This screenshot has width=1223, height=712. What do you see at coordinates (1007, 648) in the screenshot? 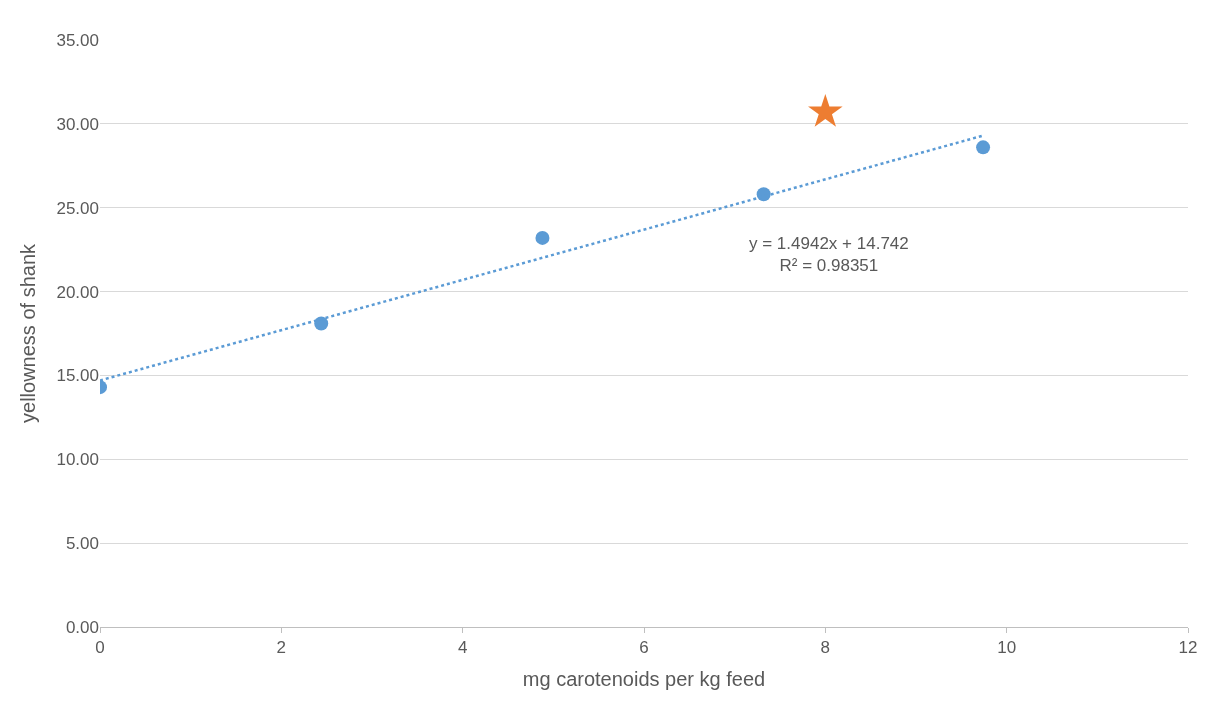
I see `x-tick-label: 10` at bounding box center [1007, 648].